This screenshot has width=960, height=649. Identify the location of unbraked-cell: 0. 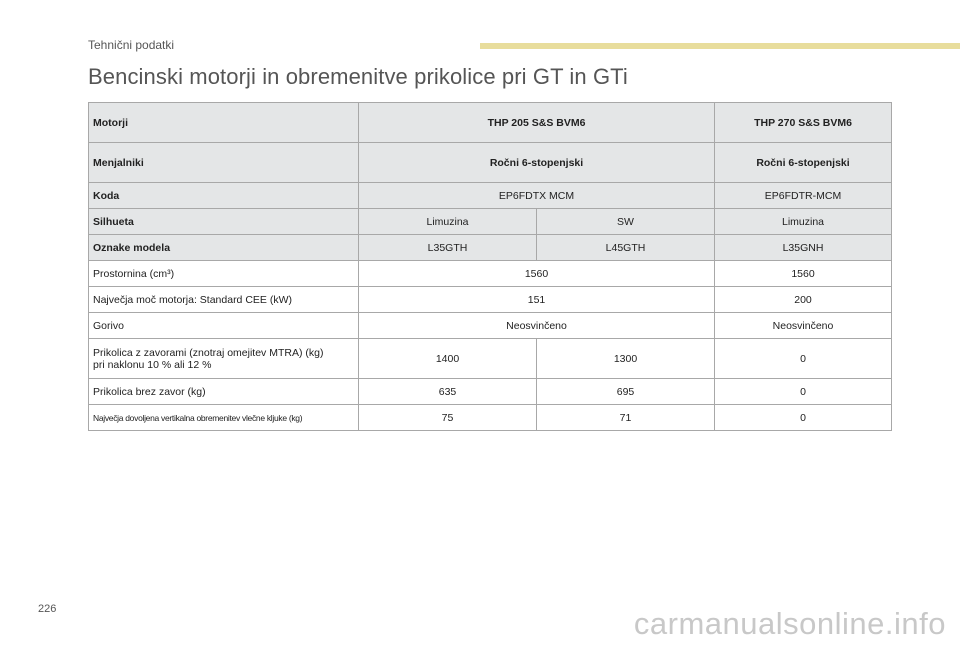
(803, 391).